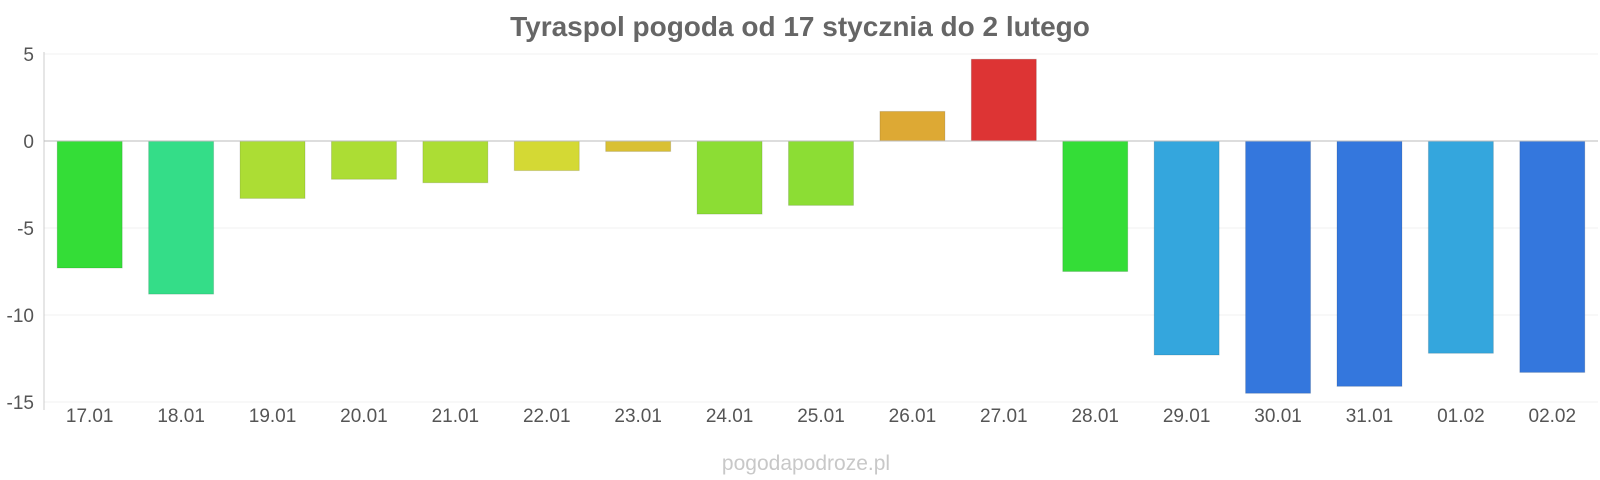  Describe the element at coordinates (1095, 416) in the screenshot. I see `x-tick-label: 28.01` at that location.